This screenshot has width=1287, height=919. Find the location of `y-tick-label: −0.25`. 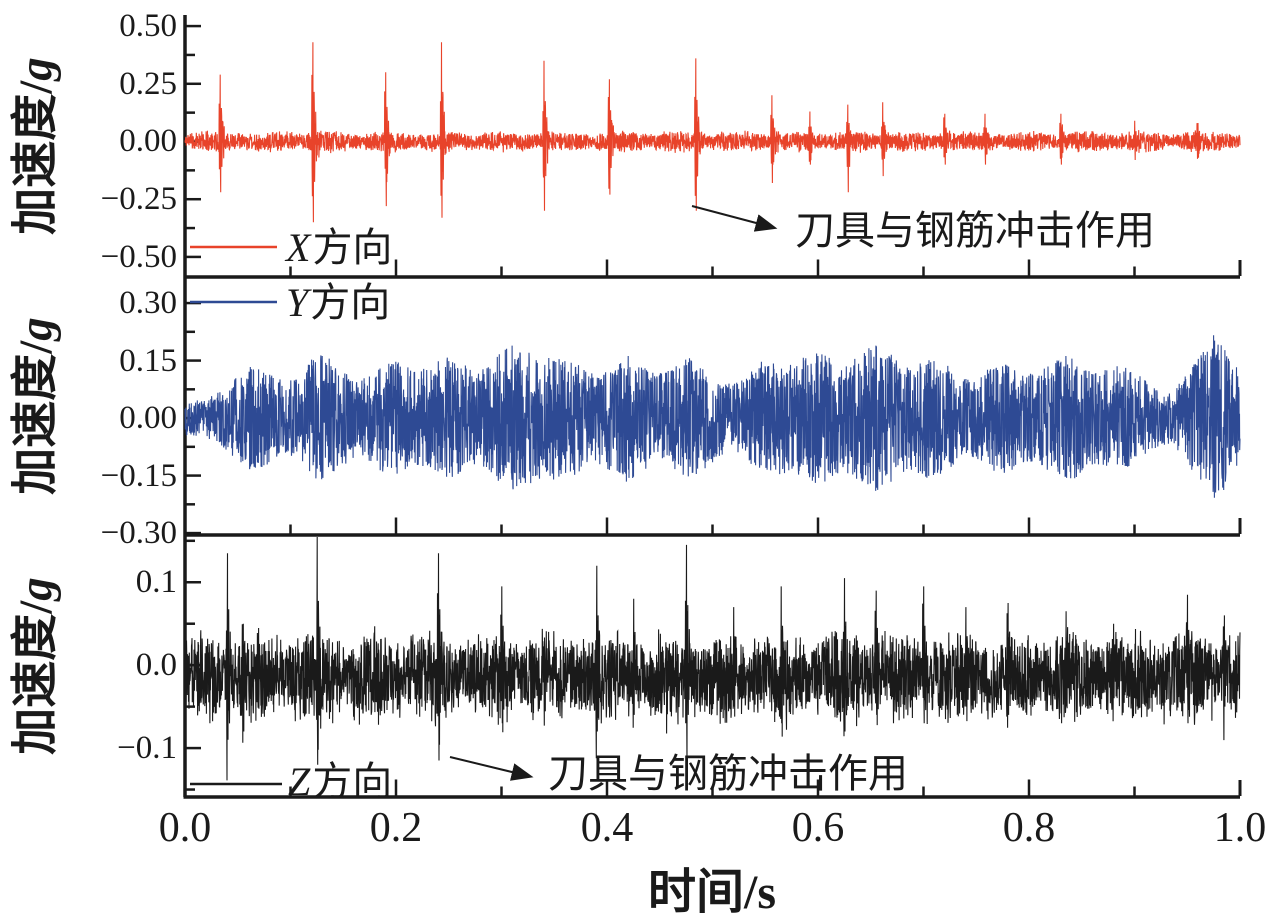

y-tick-label: −0.25 is located at coordinates (138, 199).